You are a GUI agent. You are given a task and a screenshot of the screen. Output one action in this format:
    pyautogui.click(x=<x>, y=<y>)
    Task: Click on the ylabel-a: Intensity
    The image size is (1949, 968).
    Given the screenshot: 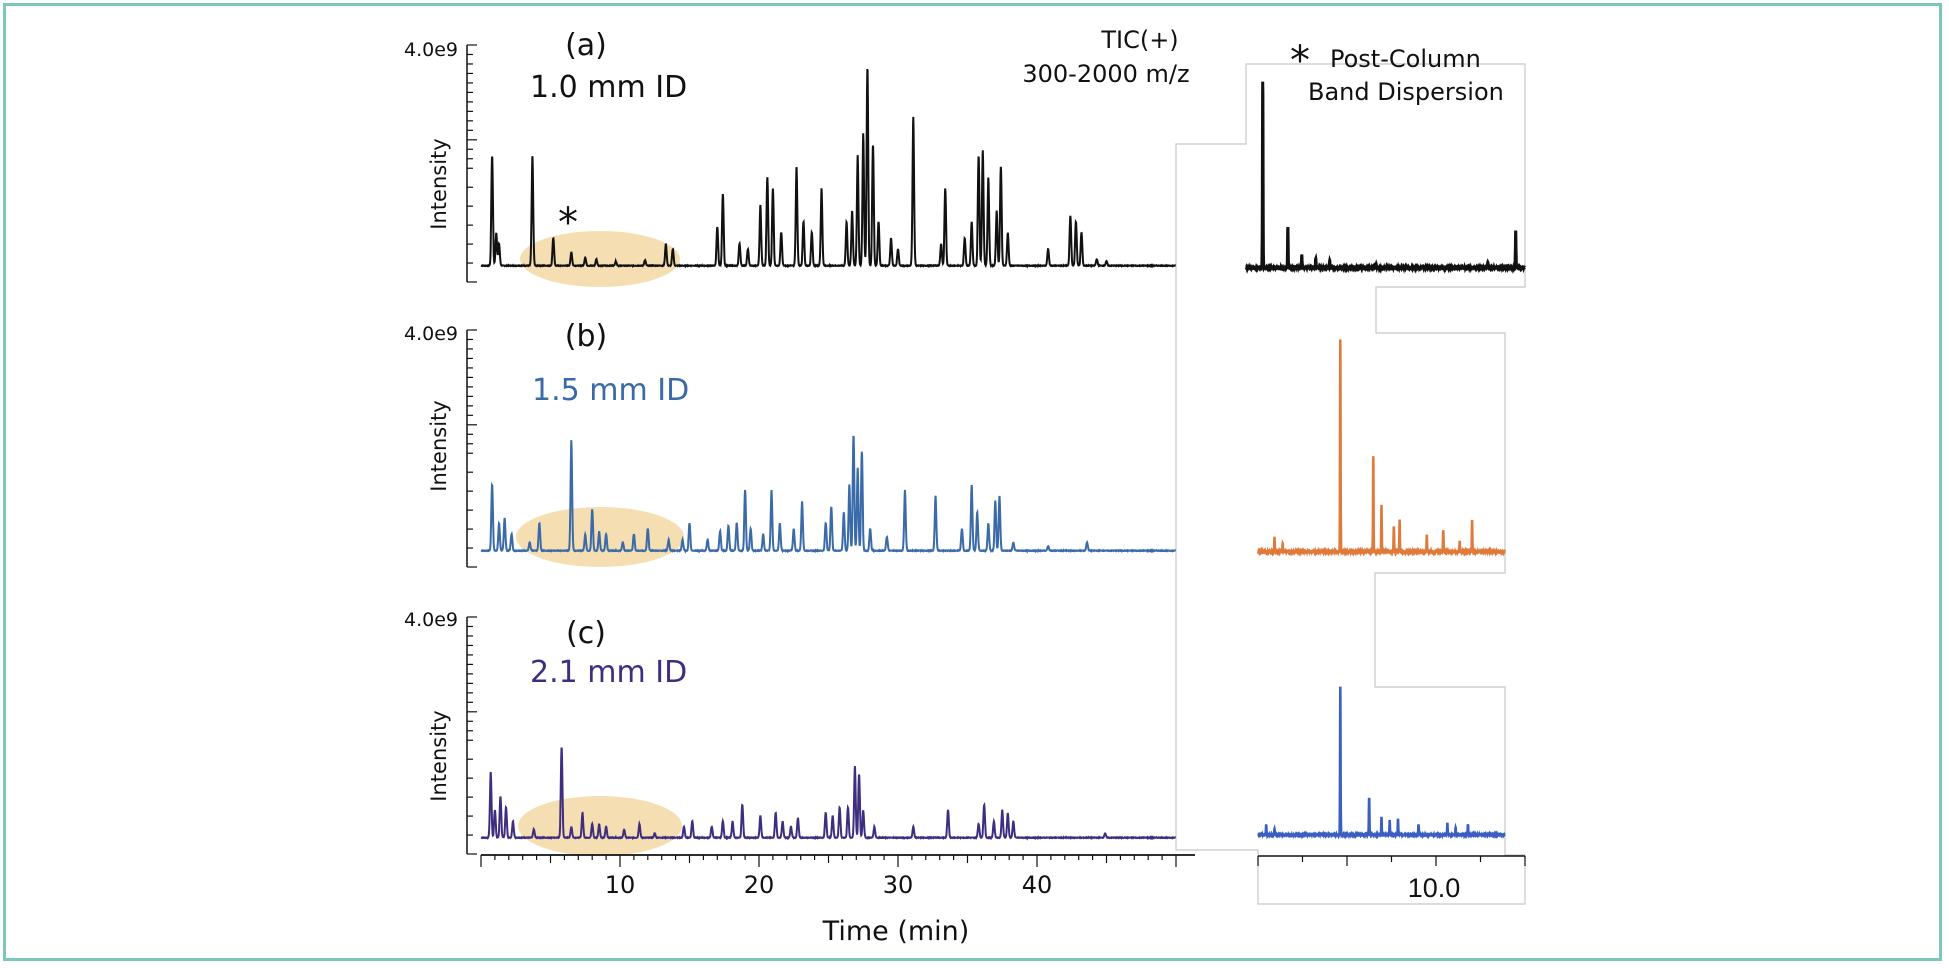 What is the action you would take?
    pyautogui.click(x=439, y=183)
    